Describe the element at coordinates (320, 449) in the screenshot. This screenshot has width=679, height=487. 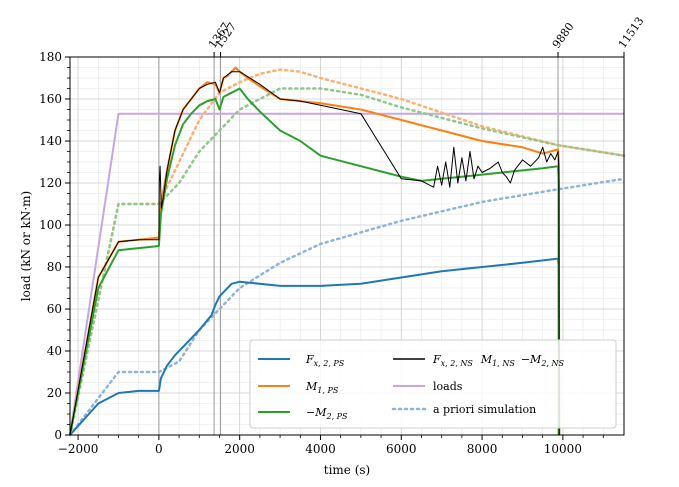
I see `x-tick-label: 4000` at that location.